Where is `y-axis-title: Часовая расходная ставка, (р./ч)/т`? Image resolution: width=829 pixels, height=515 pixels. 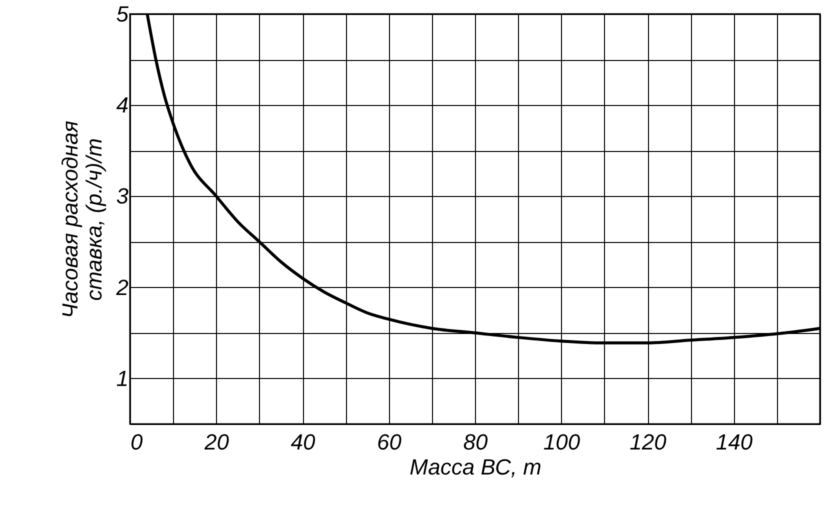
y-axis-title: Часовая расходная ставка, (р./ч)/т is located at coordinates (81, 219).